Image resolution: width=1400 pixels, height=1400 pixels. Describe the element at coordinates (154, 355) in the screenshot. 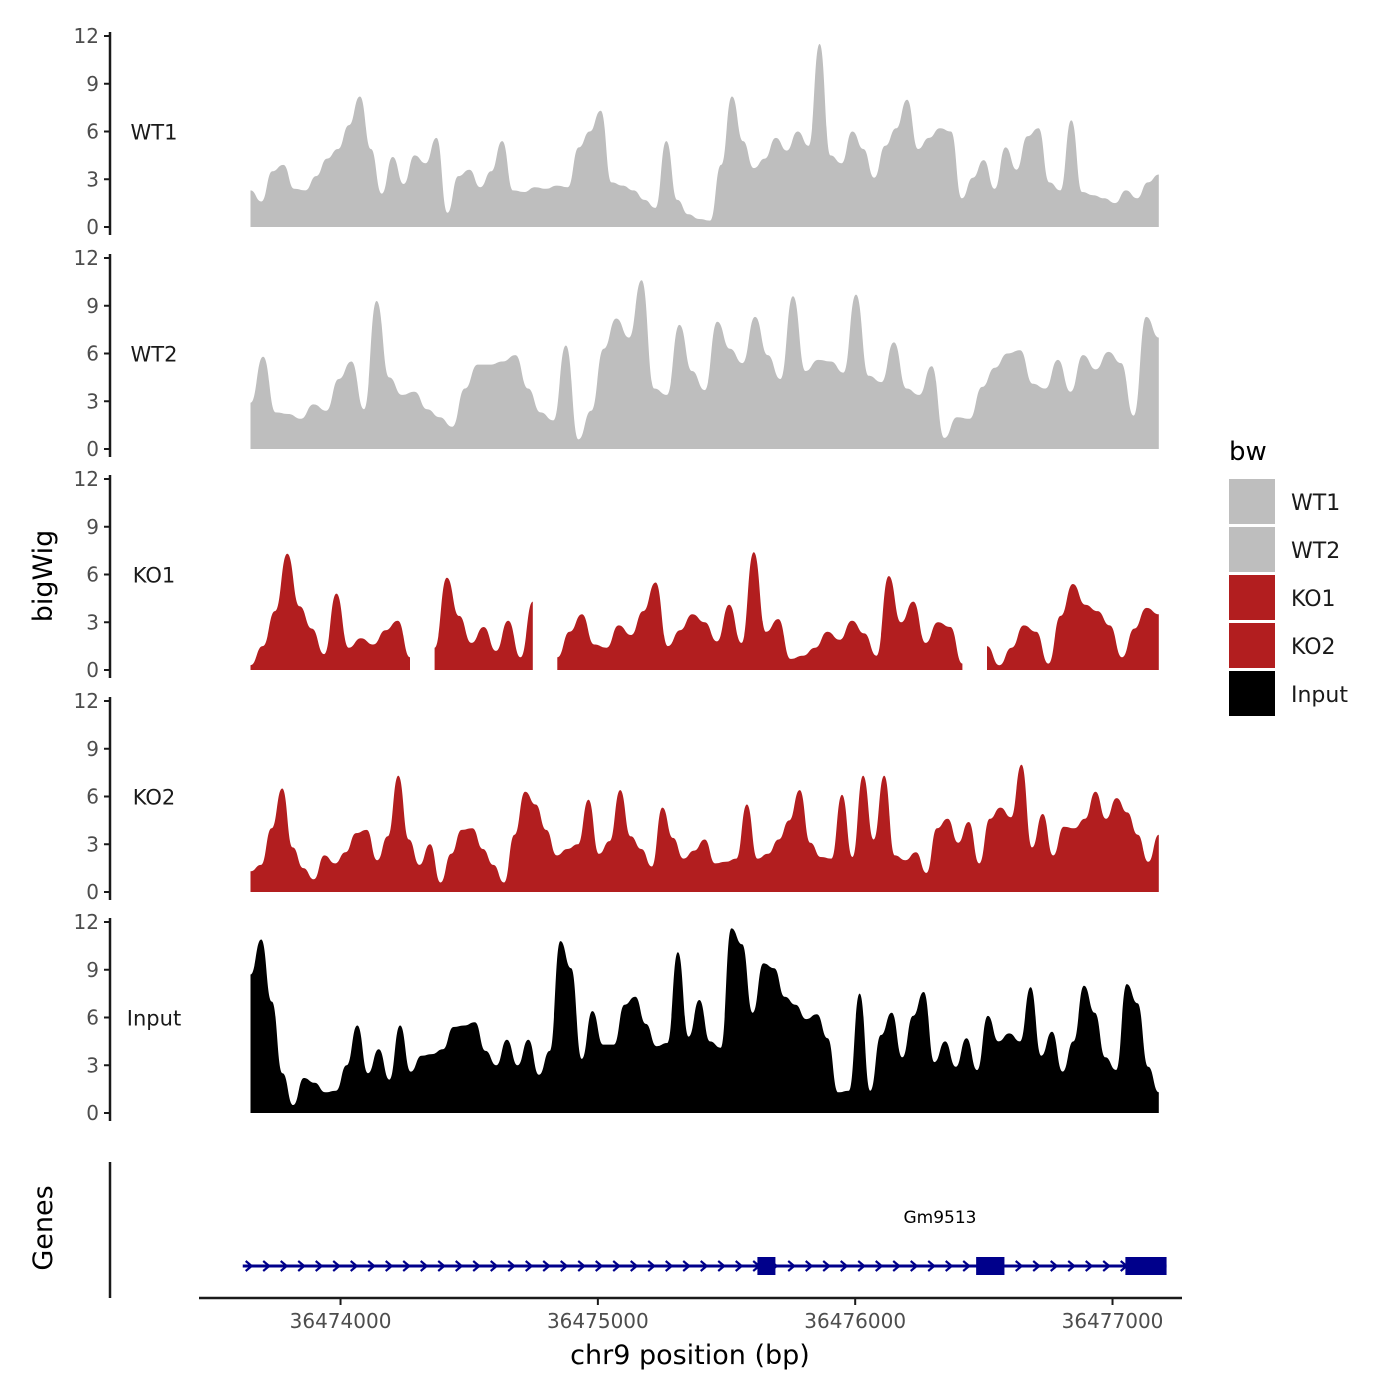

I see `track-label-wt2: WT2` at that location.